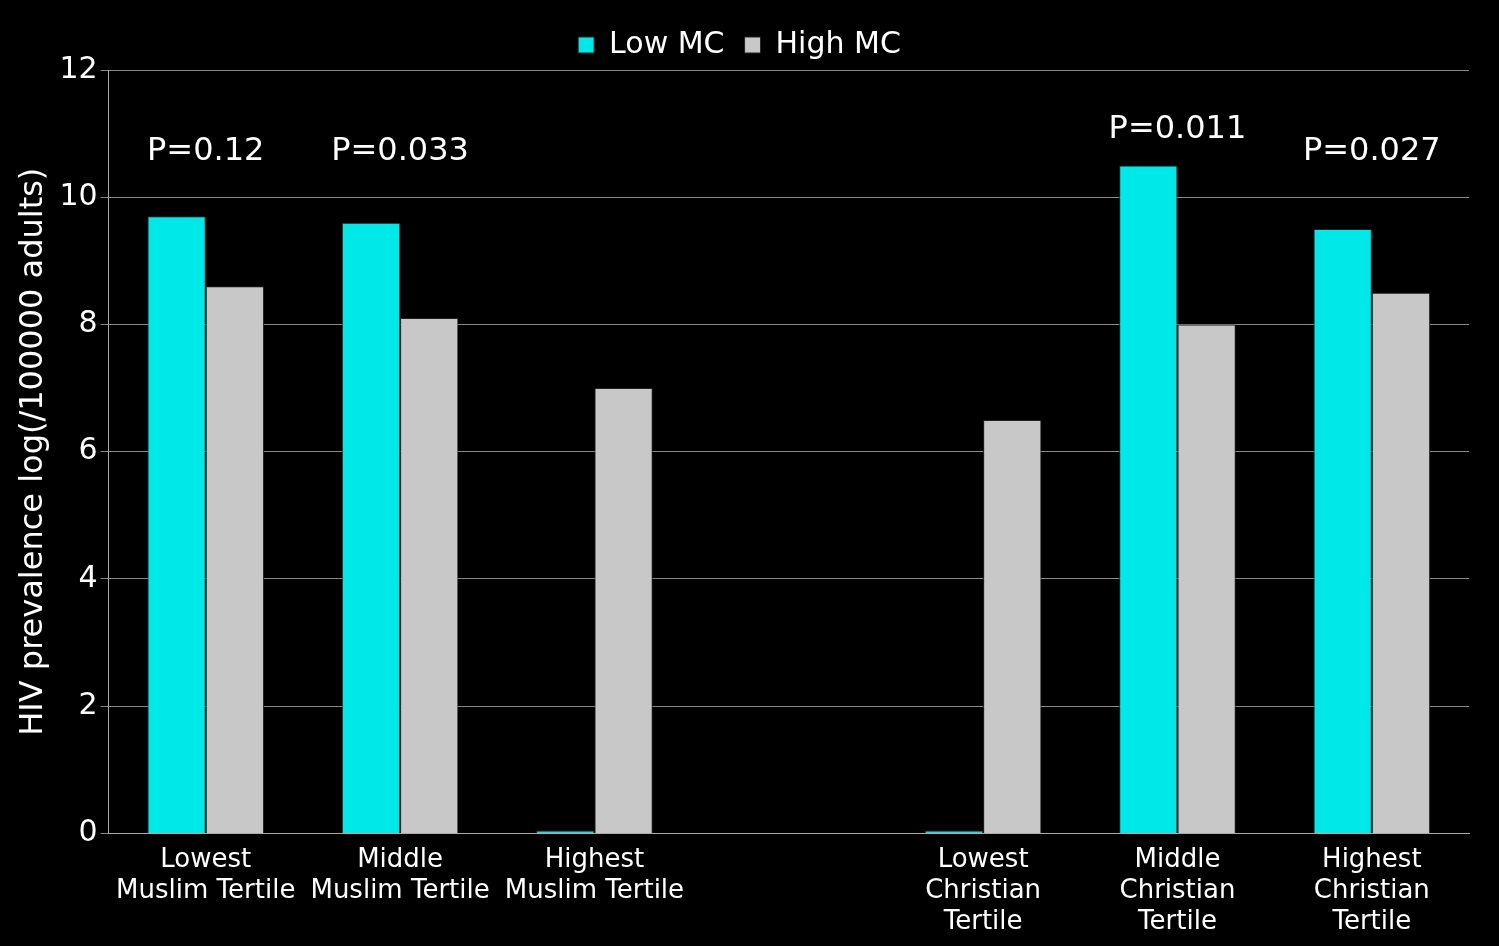 The width and height of the screenshot is (1499, 946). What do you see at coordinates (667, 42) in the screenshot?
I see `legend-label: Low MC` at bounding box center [667, 42].